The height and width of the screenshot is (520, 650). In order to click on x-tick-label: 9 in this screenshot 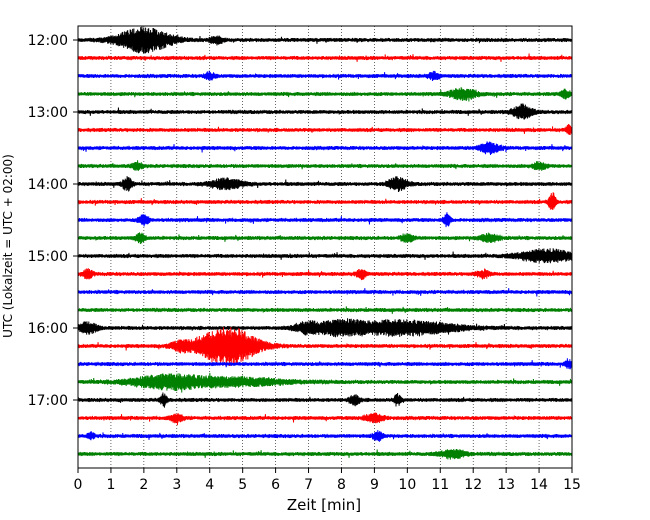, I will do `click(374, 485)`.